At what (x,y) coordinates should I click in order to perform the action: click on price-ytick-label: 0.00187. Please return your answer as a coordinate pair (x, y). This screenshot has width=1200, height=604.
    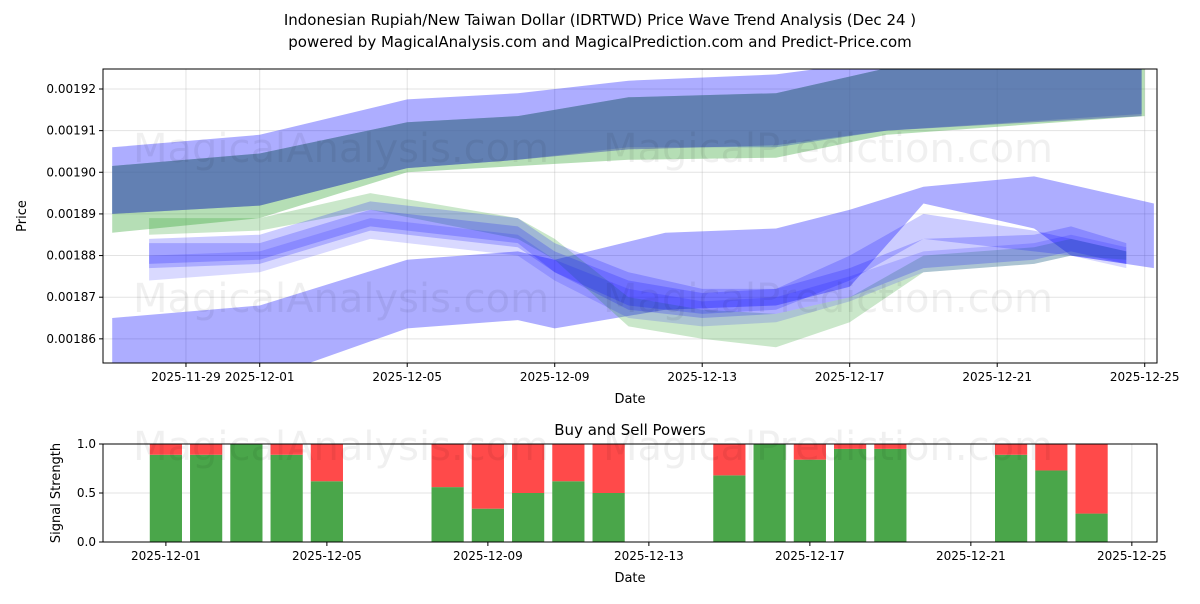
    Looking at the image, I should click on (71, 297).